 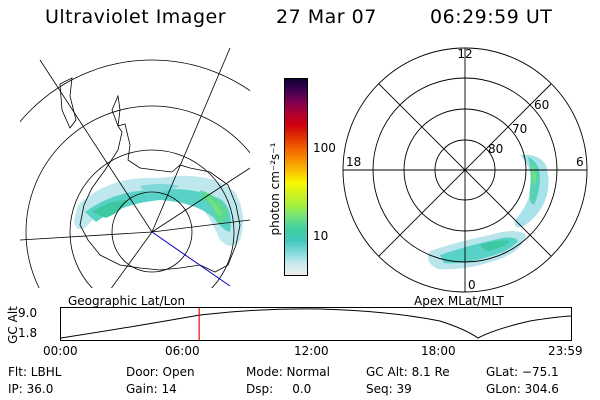 I want to click on mlt-label-18: 18, so click(x=353, y=162).